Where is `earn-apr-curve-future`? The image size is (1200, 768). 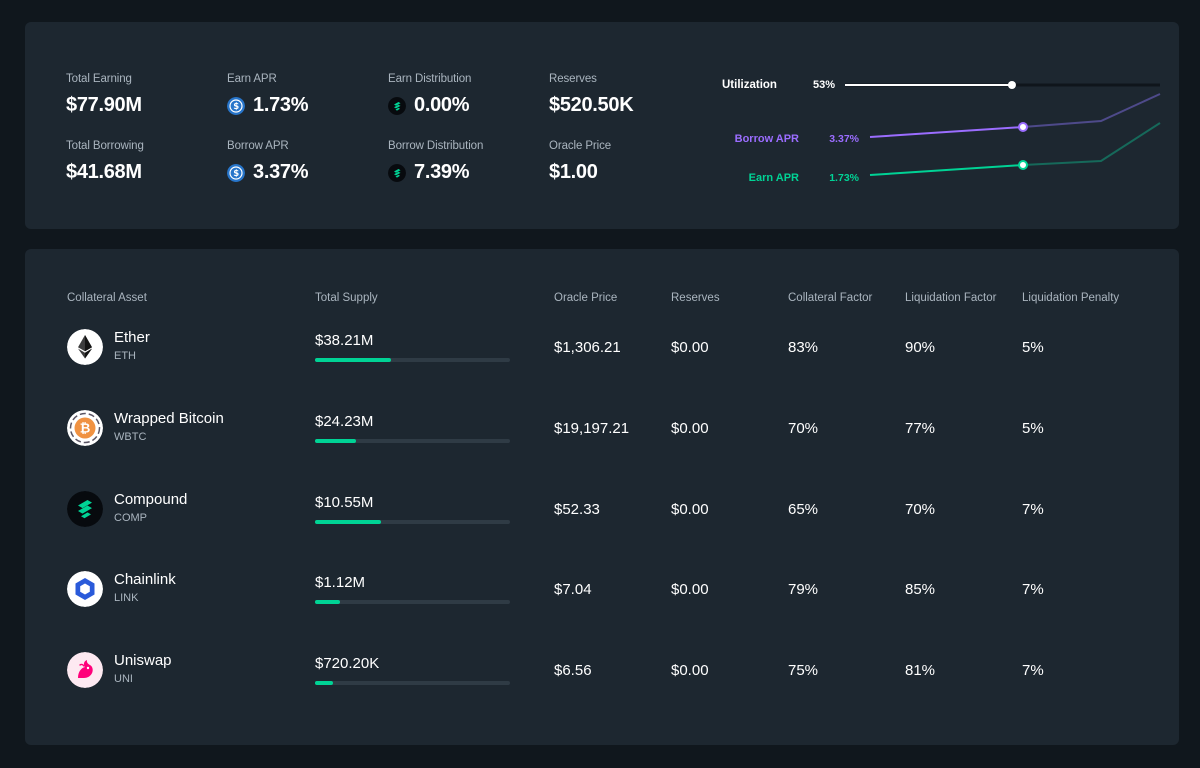 earn-apr-curve-future is located at coordinates (1091, 144).